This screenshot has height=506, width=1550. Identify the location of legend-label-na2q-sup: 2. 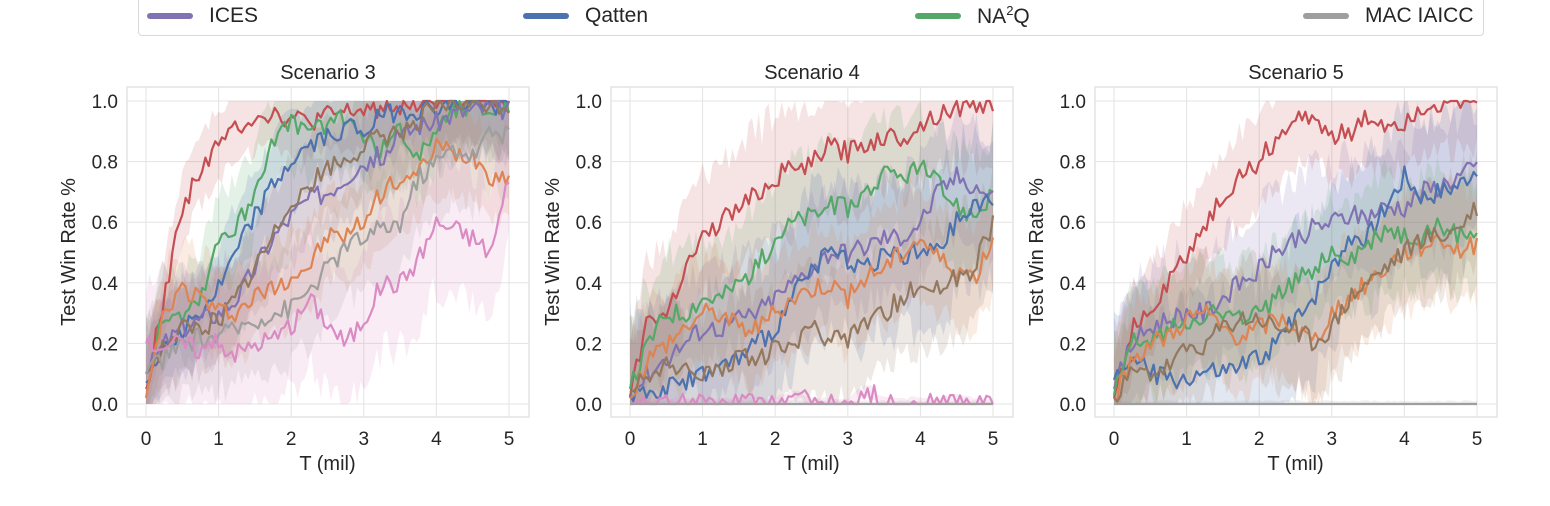
(1010, 10).